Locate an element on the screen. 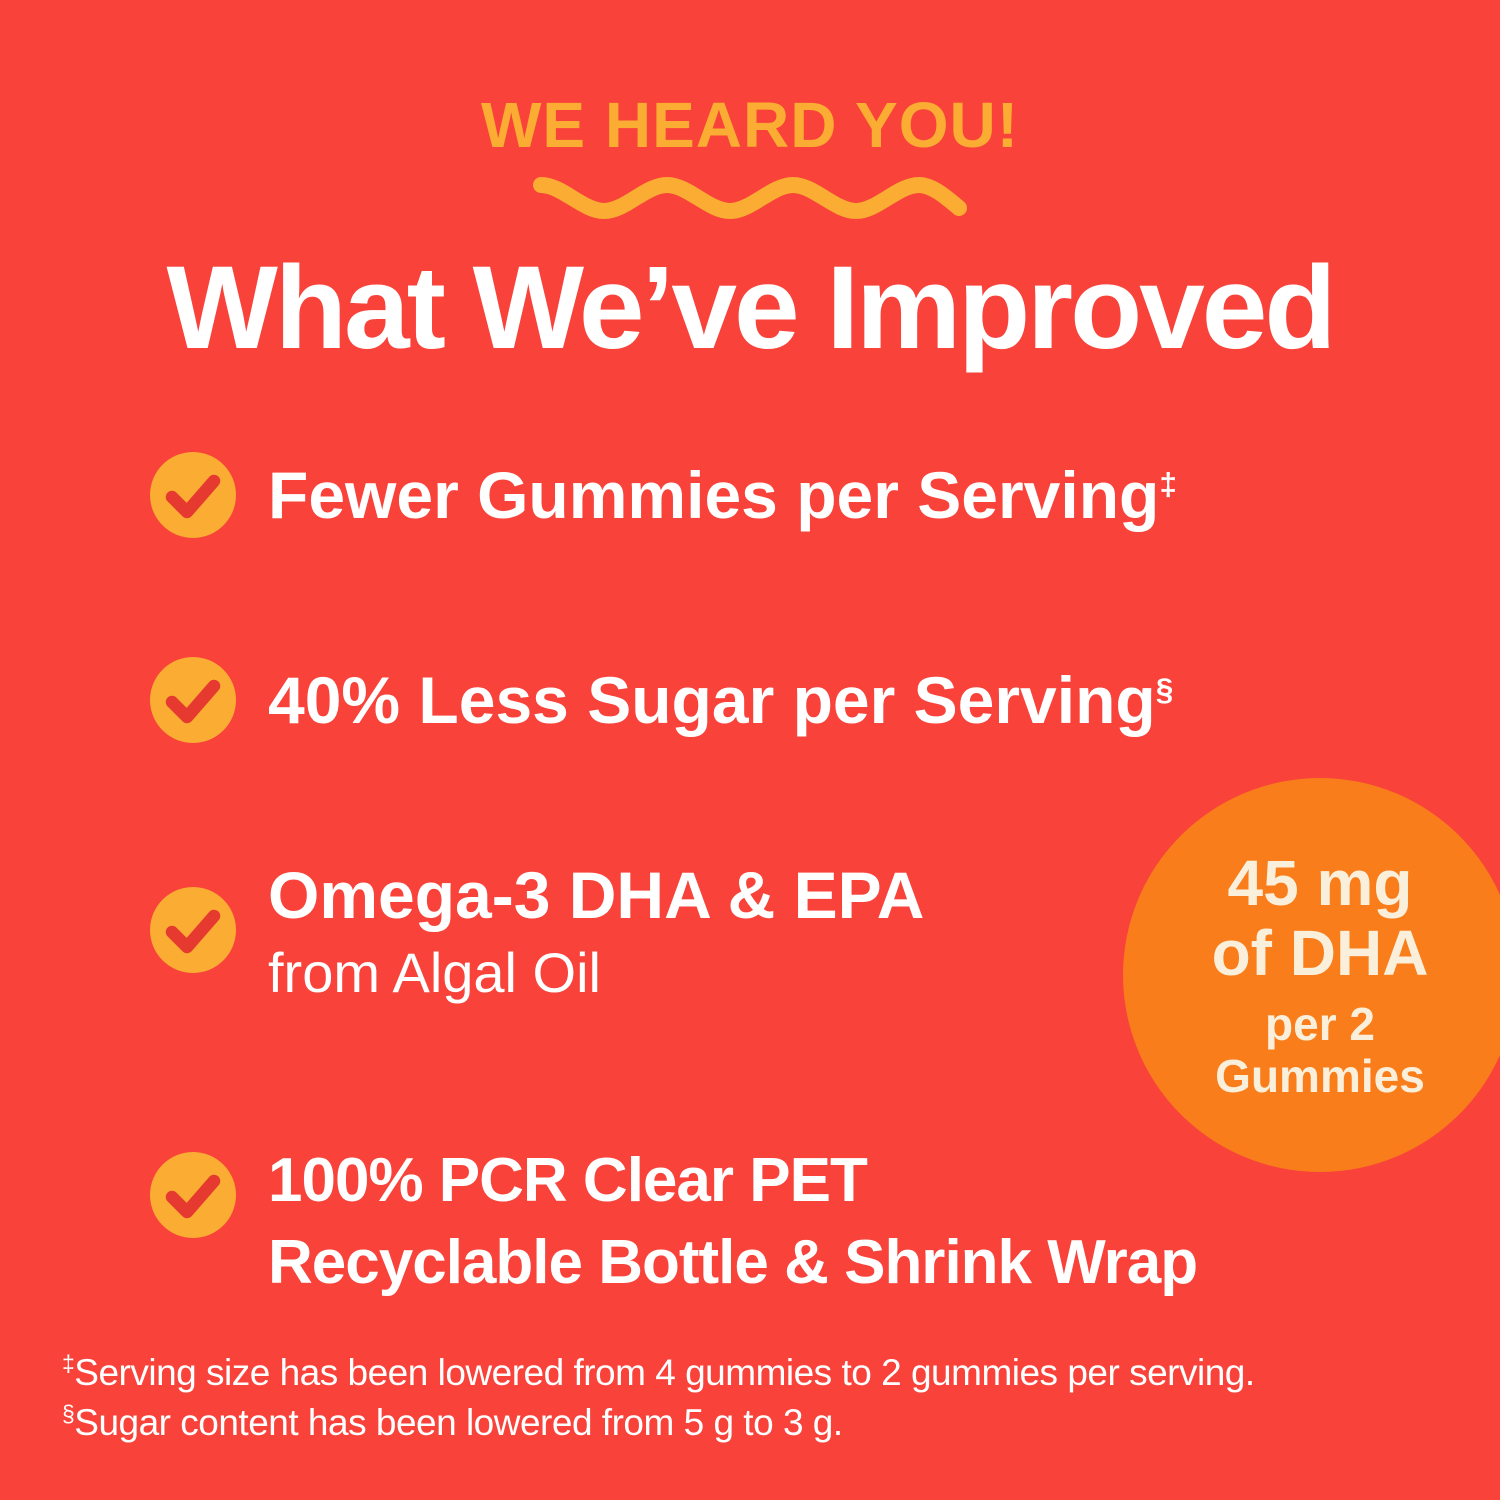  badge-per-line2: Gummies is located at coordinates (1320, 1076).